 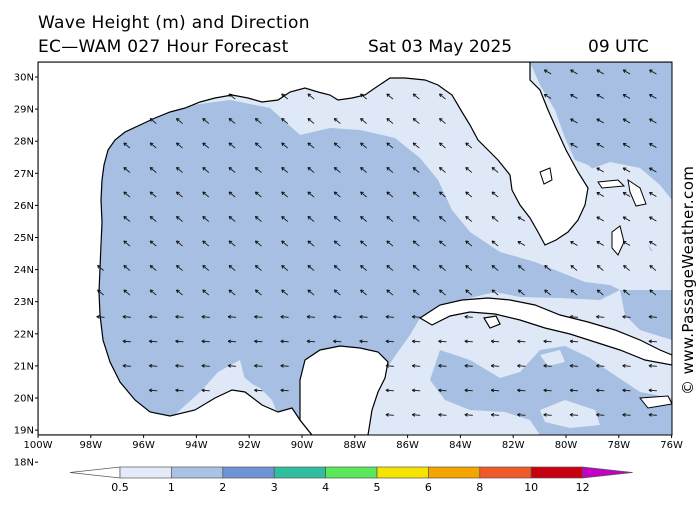 I want to click on colorbar-high-triangle, so click(x=607, y=472).